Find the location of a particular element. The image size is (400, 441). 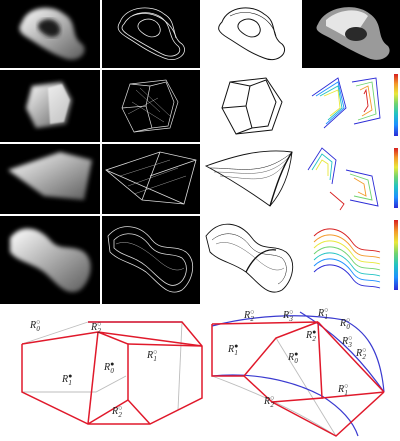

label-r1-right: R○ 1 is located at coordinates (151, 355).